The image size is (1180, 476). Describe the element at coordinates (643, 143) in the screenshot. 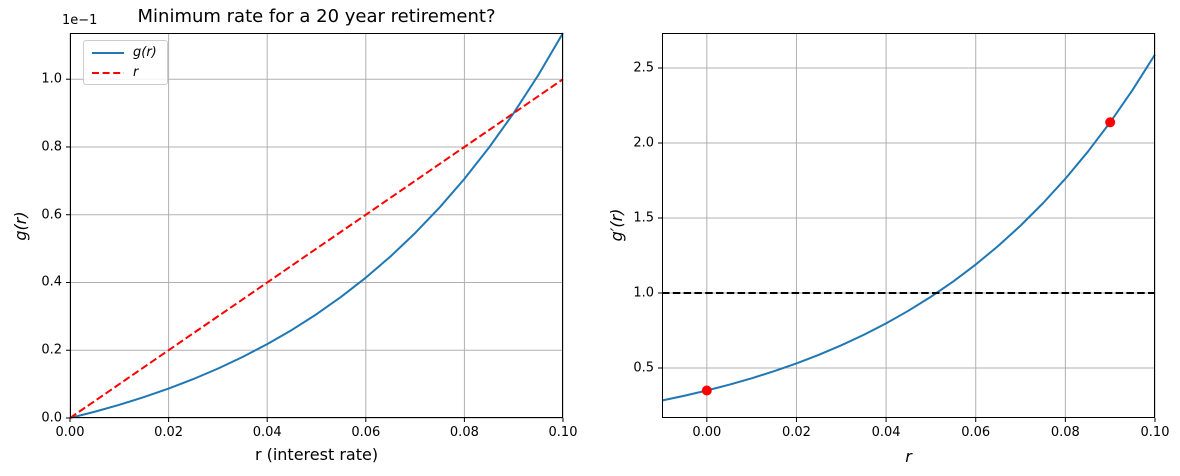

I see `y-tick-label: 2.0` at that location.